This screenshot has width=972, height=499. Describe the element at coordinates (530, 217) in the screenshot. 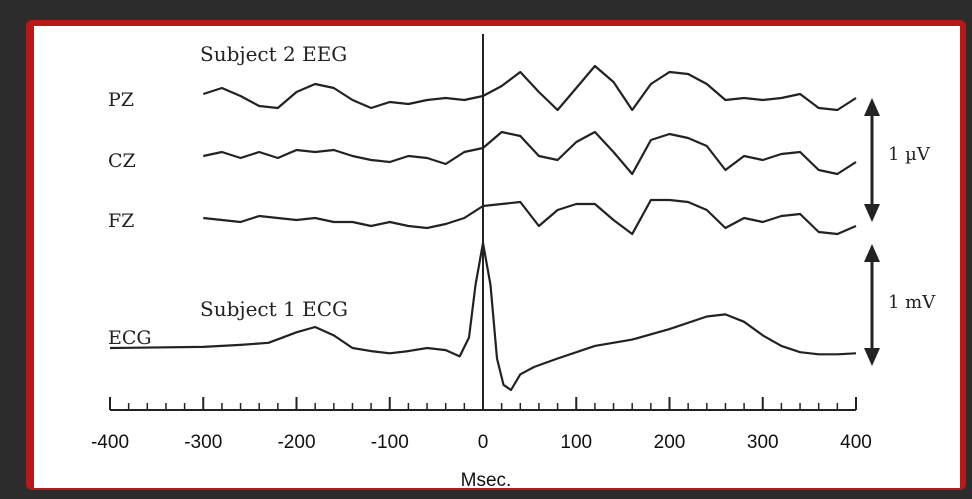

I see `trace-fz` at that location.